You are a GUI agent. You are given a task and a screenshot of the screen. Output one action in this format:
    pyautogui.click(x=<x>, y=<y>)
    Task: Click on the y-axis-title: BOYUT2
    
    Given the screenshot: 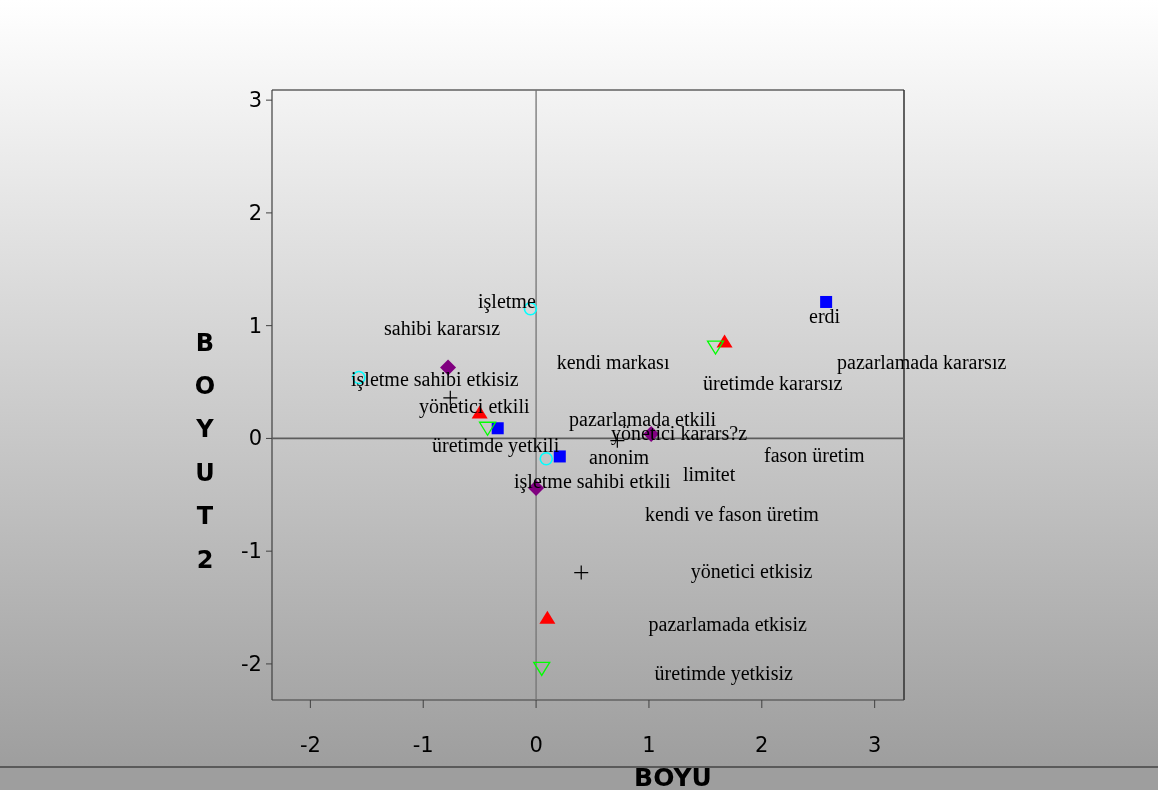 What is the action you would take?
    pyautogui.click(x=205, y=451)
    